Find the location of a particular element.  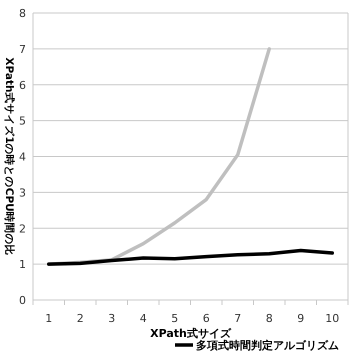

y-tick-label: 6 is located at coordinates (22, 85).